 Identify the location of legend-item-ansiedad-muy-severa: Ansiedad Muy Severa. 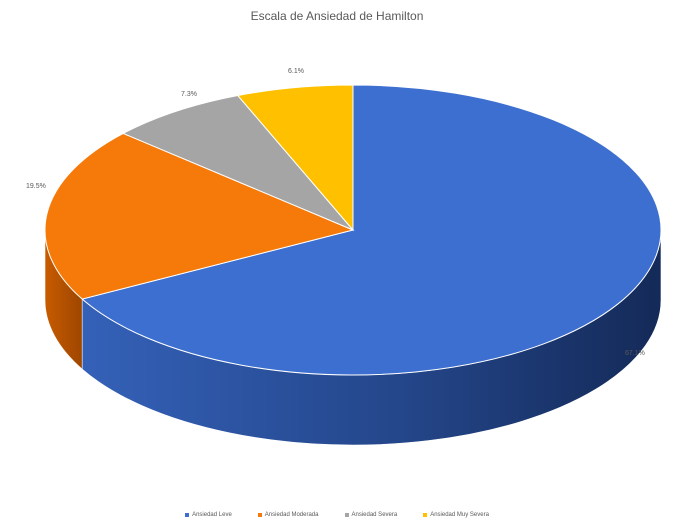
(456, 515).